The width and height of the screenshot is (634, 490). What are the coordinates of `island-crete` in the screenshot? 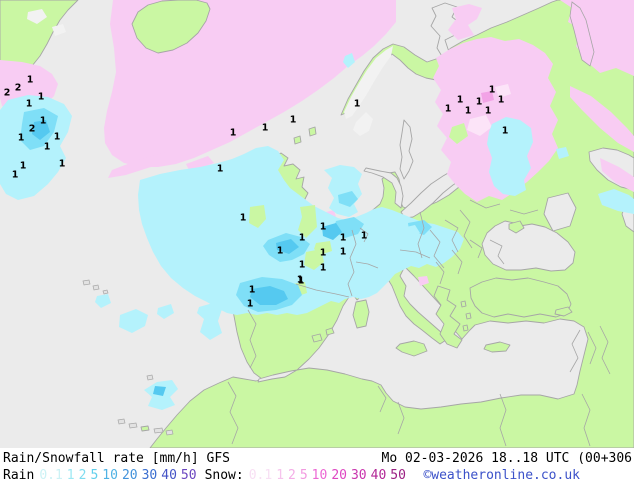 It's located at (497, 347).